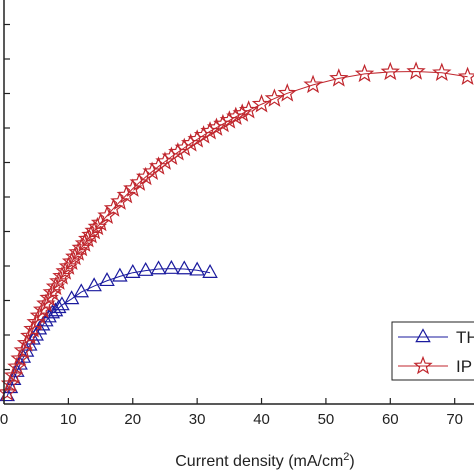 The image size is (474, 474). What do you see at coordinates (346, 457) in the screenshot?
I see `x-axis-label-superscript: 2` at bounding box center [346, 457].